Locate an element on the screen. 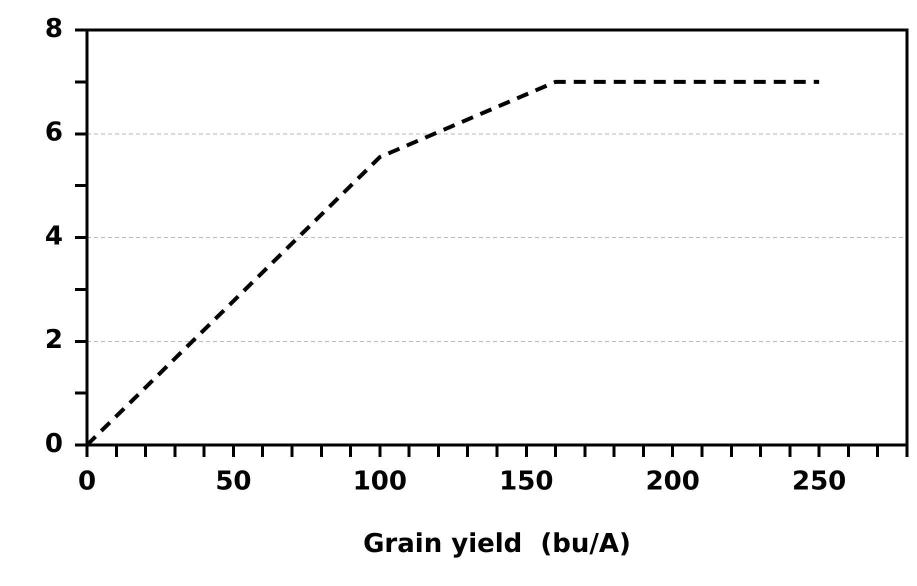 This screenshot has height=586, width=917. x-axis-title: Grain yield (bu/A) is located at coordinates (497, 544).